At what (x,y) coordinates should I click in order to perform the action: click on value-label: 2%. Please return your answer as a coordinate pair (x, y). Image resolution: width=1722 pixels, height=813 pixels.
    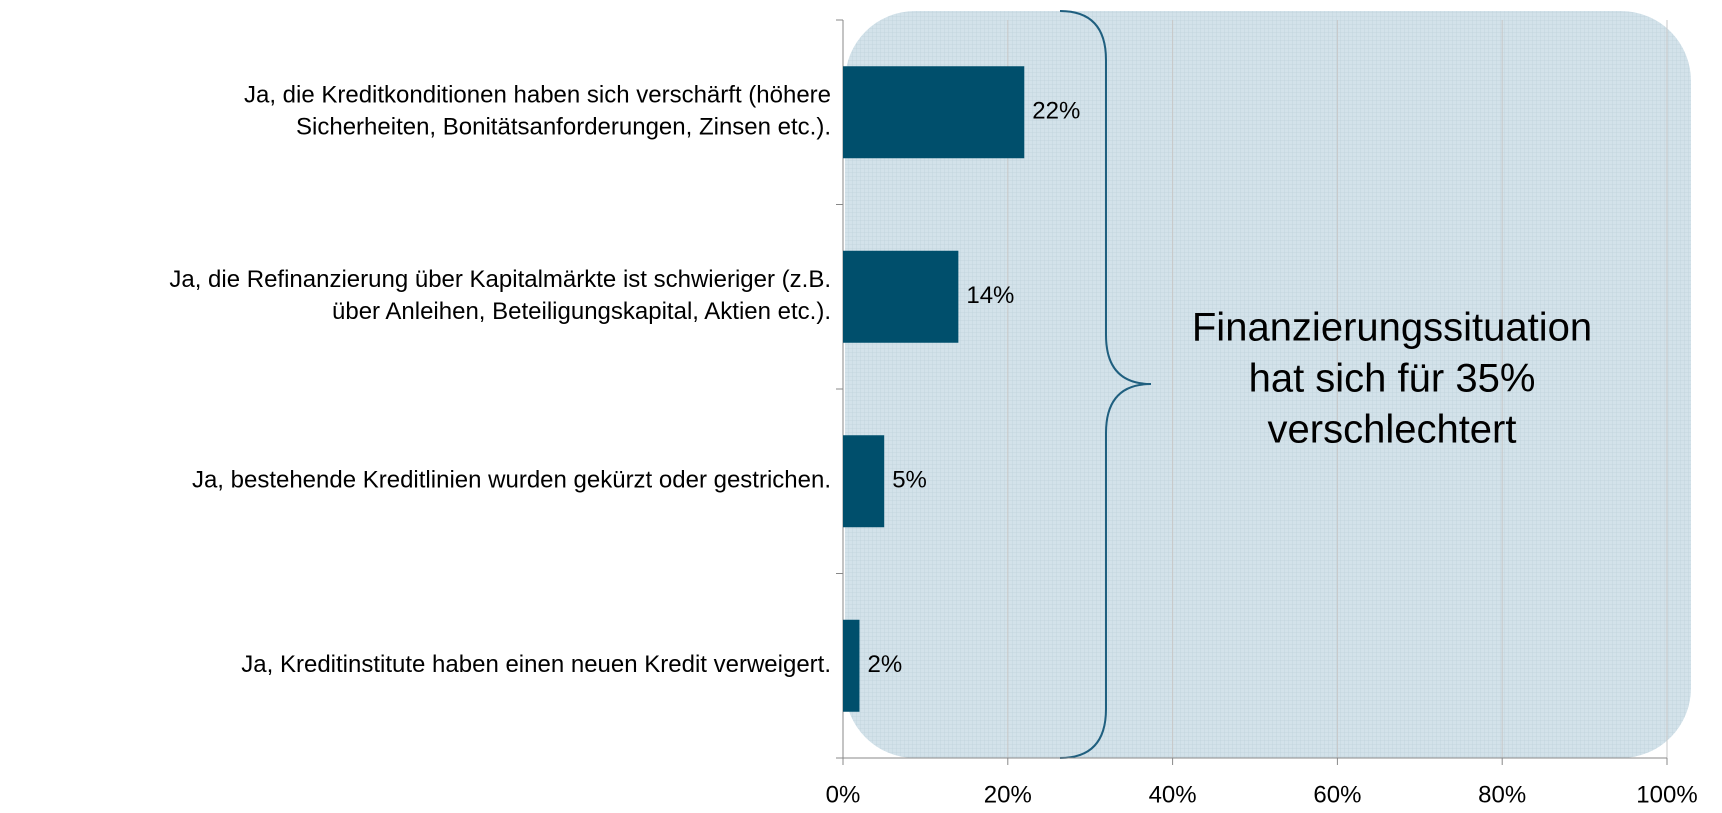
    Looking at the image, I should click on (884, 664).